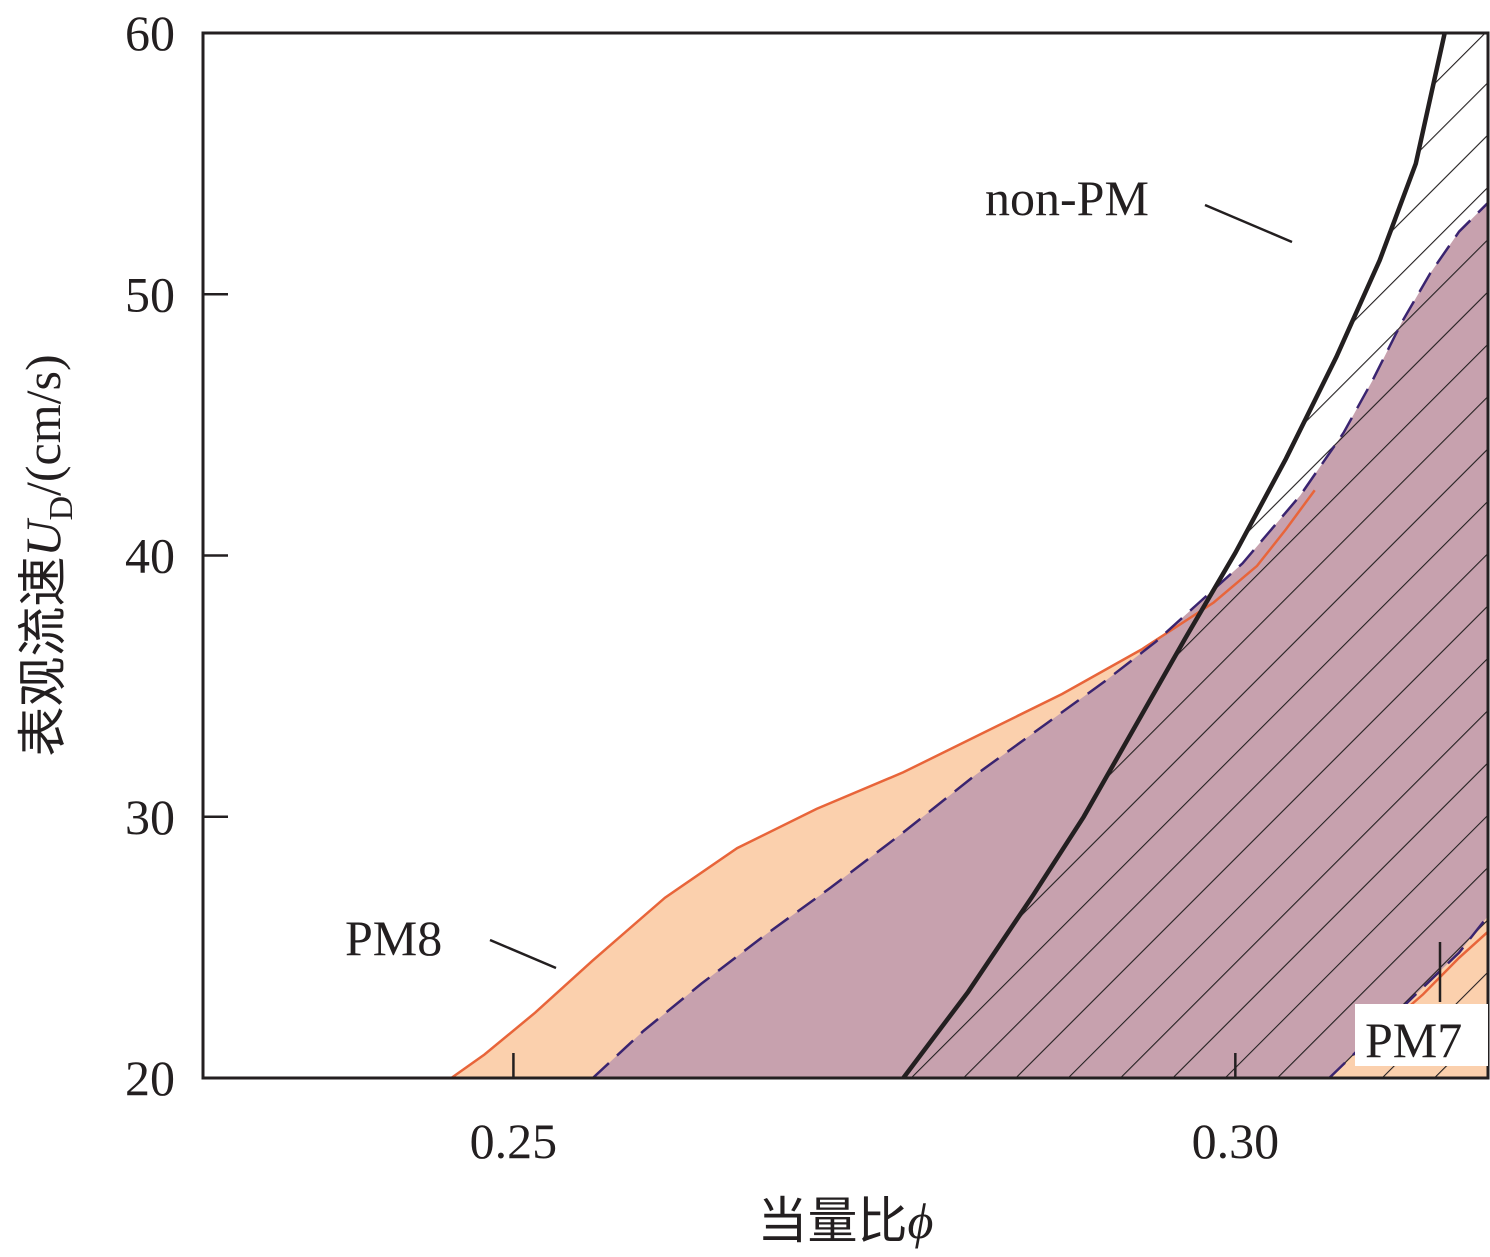 The image size is (1490, 1257). Describe the element at coordinates (1248, 223) in the screenshot. I see `nonpm-leader-line` at that location.